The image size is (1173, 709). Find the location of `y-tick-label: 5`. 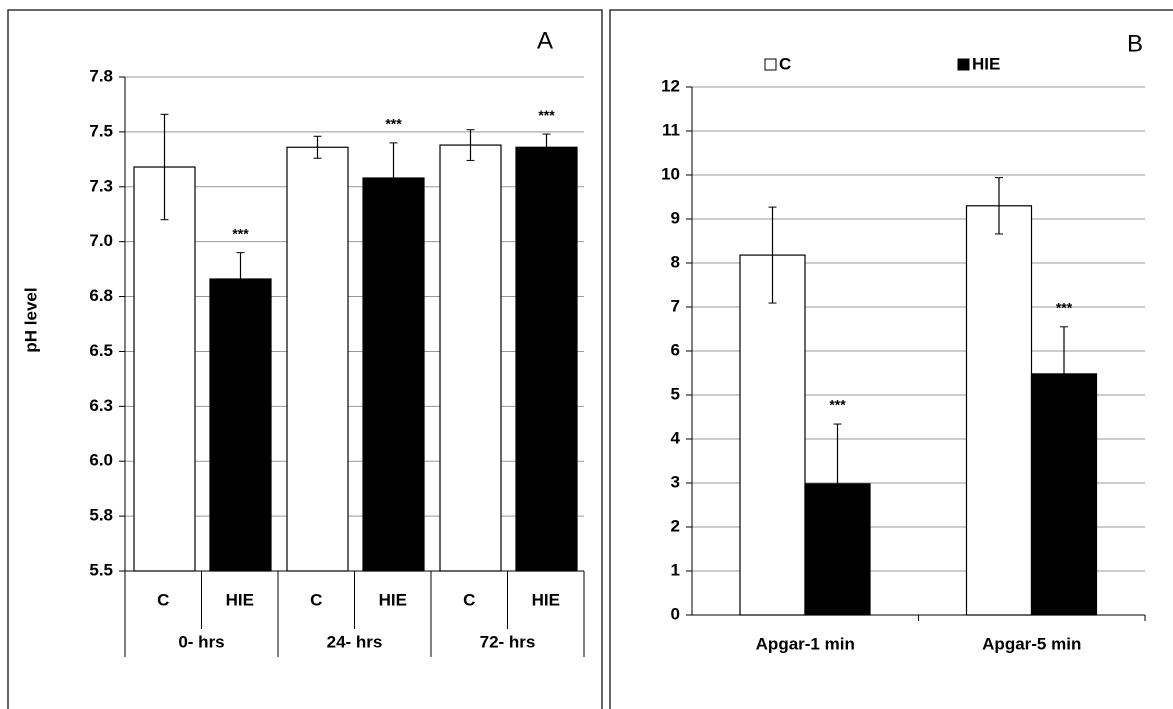

y-tick-label: 5 is located at coordinates (675, 393).